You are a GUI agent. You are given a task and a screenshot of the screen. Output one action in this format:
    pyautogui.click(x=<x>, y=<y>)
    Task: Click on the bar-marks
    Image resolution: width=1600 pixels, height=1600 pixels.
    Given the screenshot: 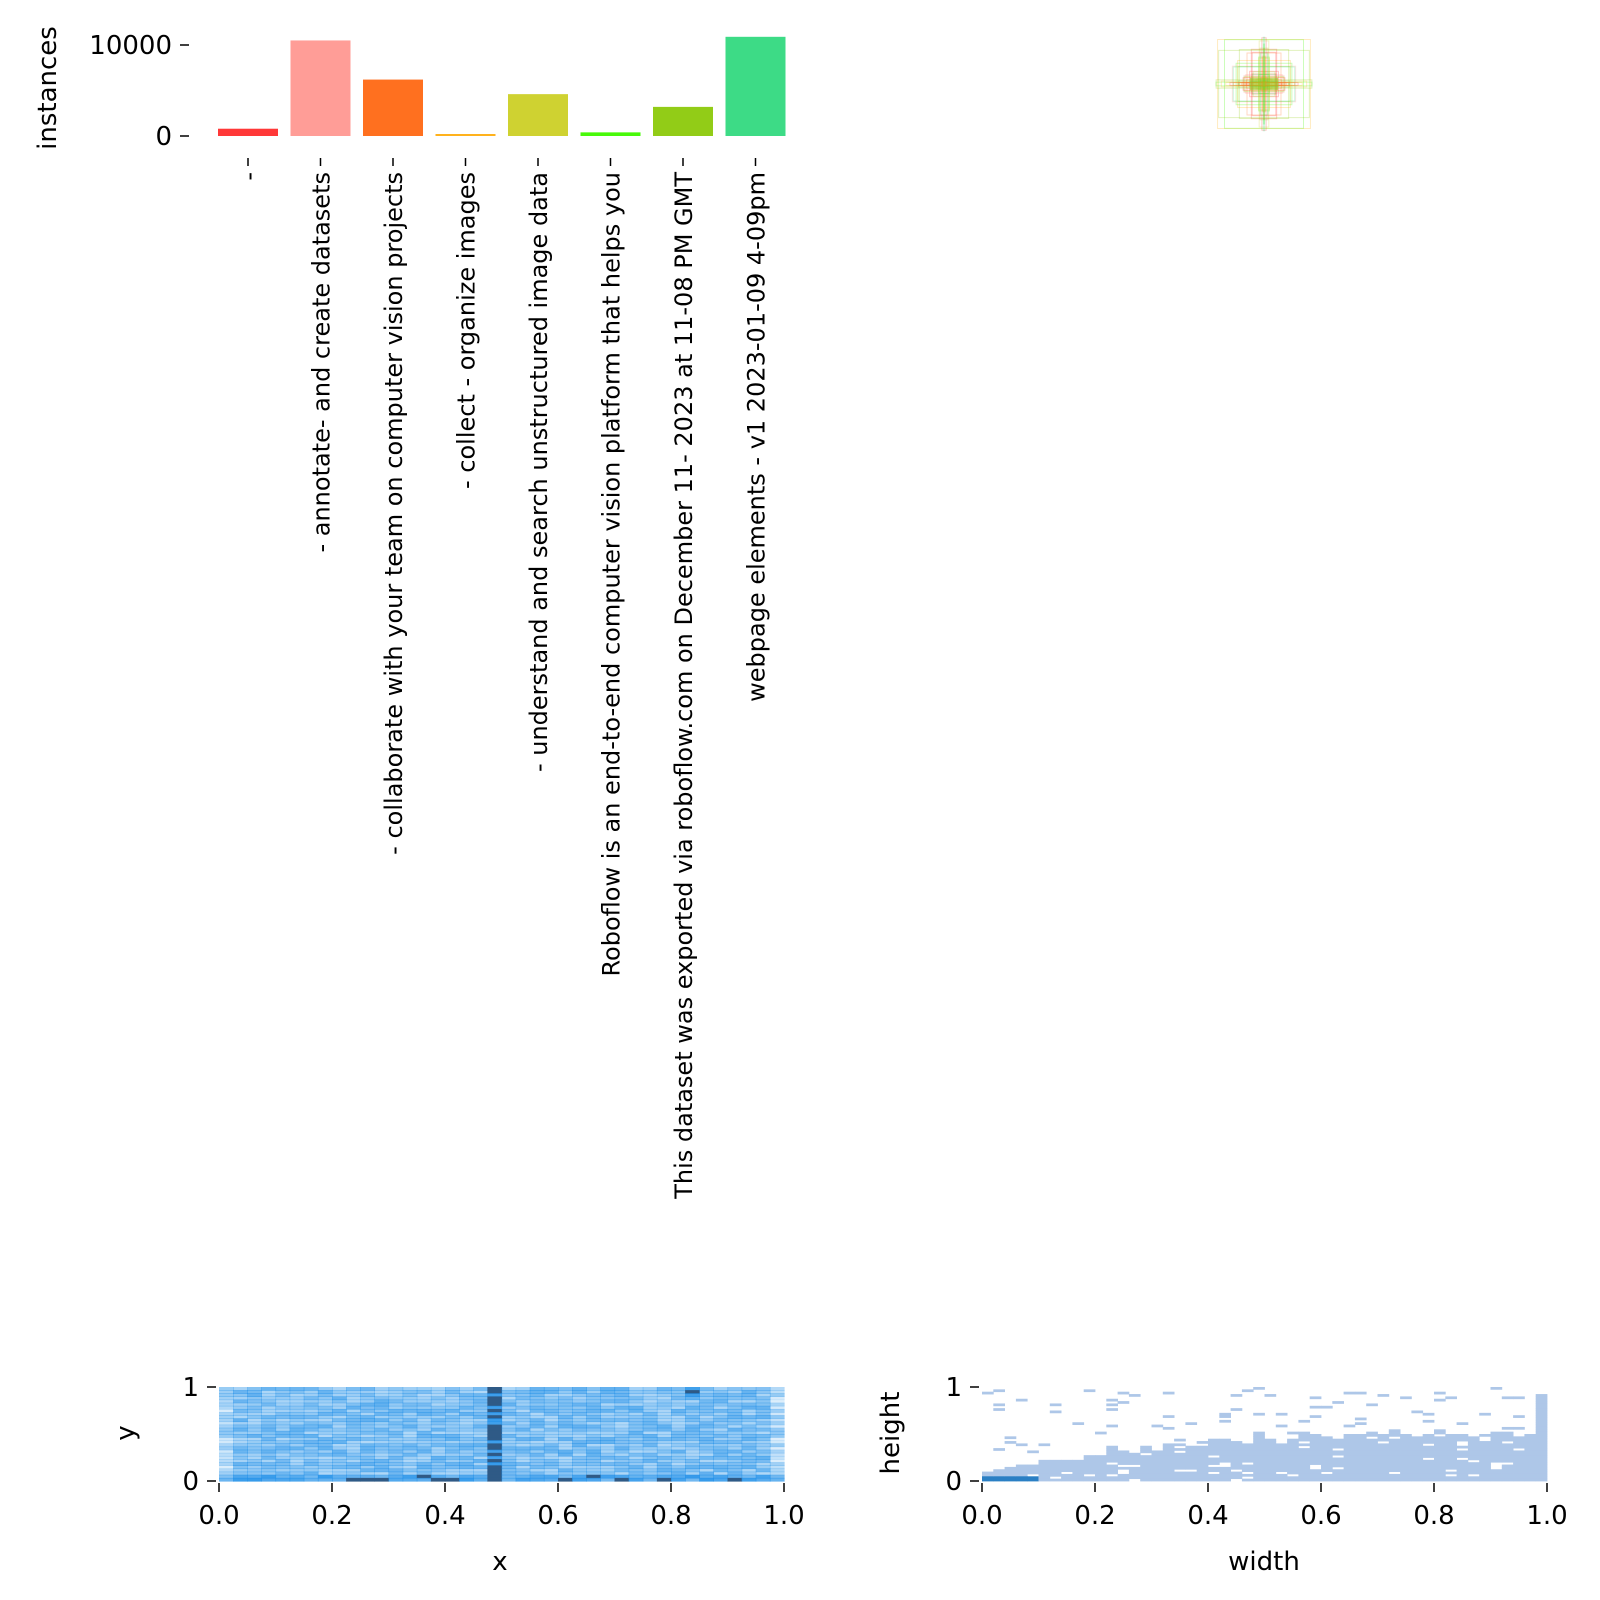 What is the action you would take?
    pyautogui.click(x=502, y=86)
    